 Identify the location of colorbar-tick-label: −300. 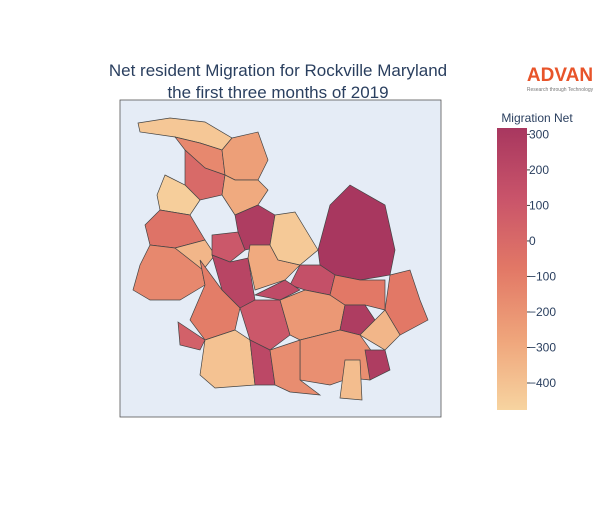
(542, 347).